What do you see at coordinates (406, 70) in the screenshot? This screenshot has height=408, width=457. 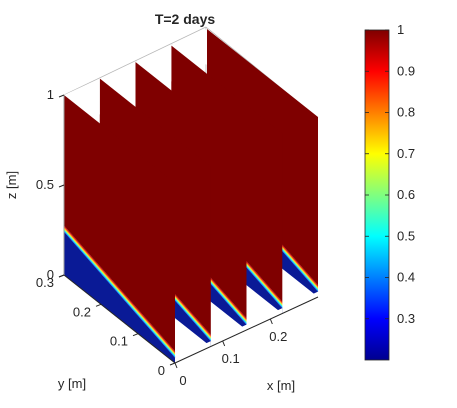 I see `colorbar-tick-label: 0.9` at bounding box center [406, 70].